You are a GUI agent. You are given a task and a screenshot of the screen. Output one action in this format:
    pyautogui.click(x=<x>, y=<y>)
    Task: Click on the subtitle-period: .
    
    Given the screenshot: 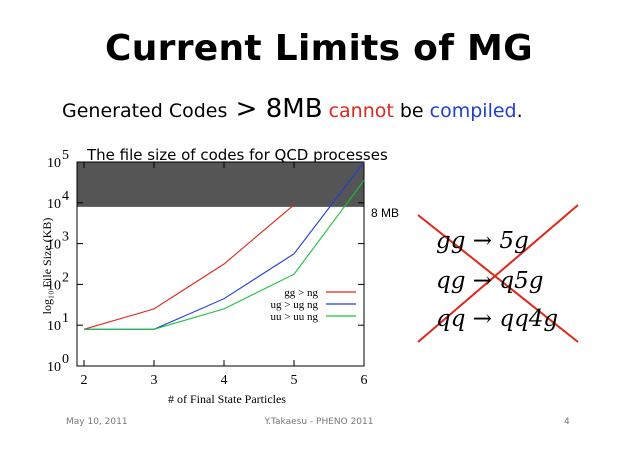 What is the action you would take?
    pyautogui.click(x=519, y=111)
    